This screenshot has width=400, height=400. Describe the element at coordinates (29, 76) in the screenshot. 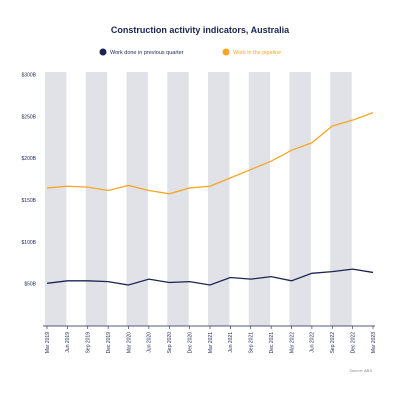

I see `y-tick-label: $300B` at that location.